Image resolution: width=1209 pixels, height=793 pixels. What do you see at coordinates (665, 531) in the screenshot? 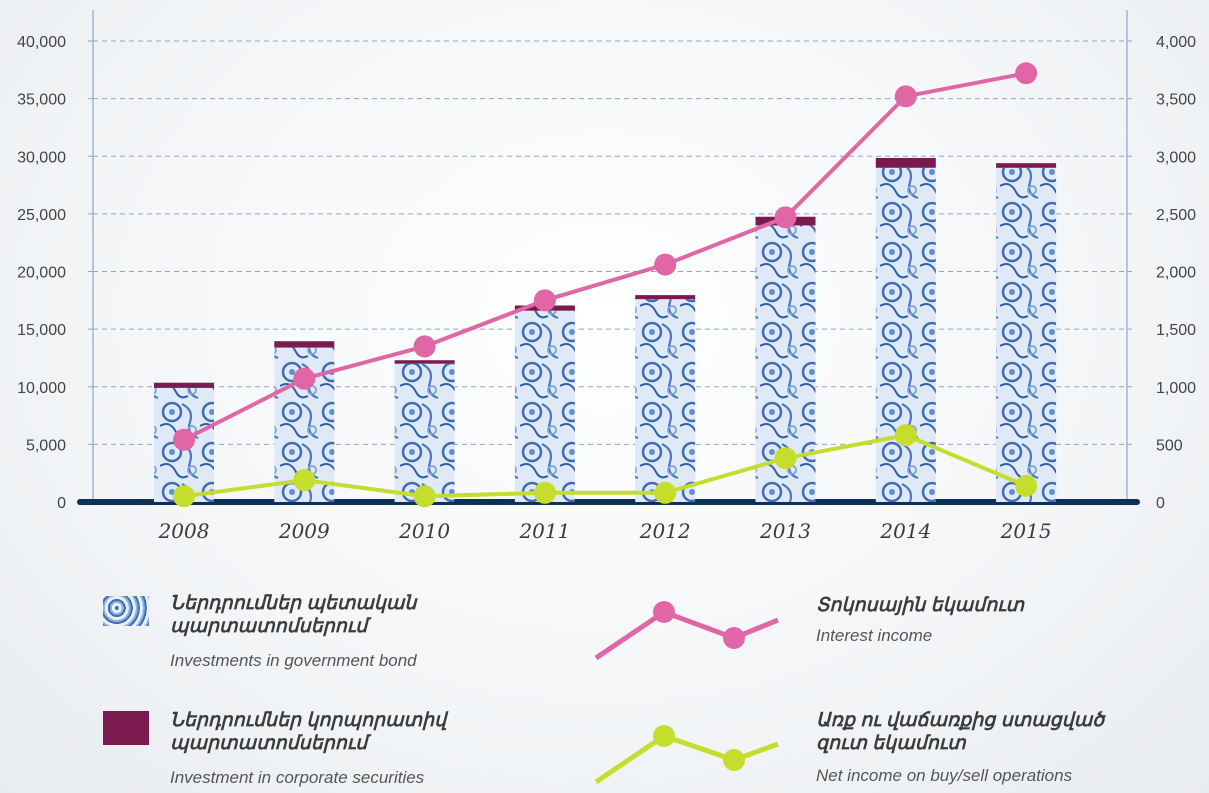
I see `x-axis-year-label: 2012` at bounding box center [665, 531].